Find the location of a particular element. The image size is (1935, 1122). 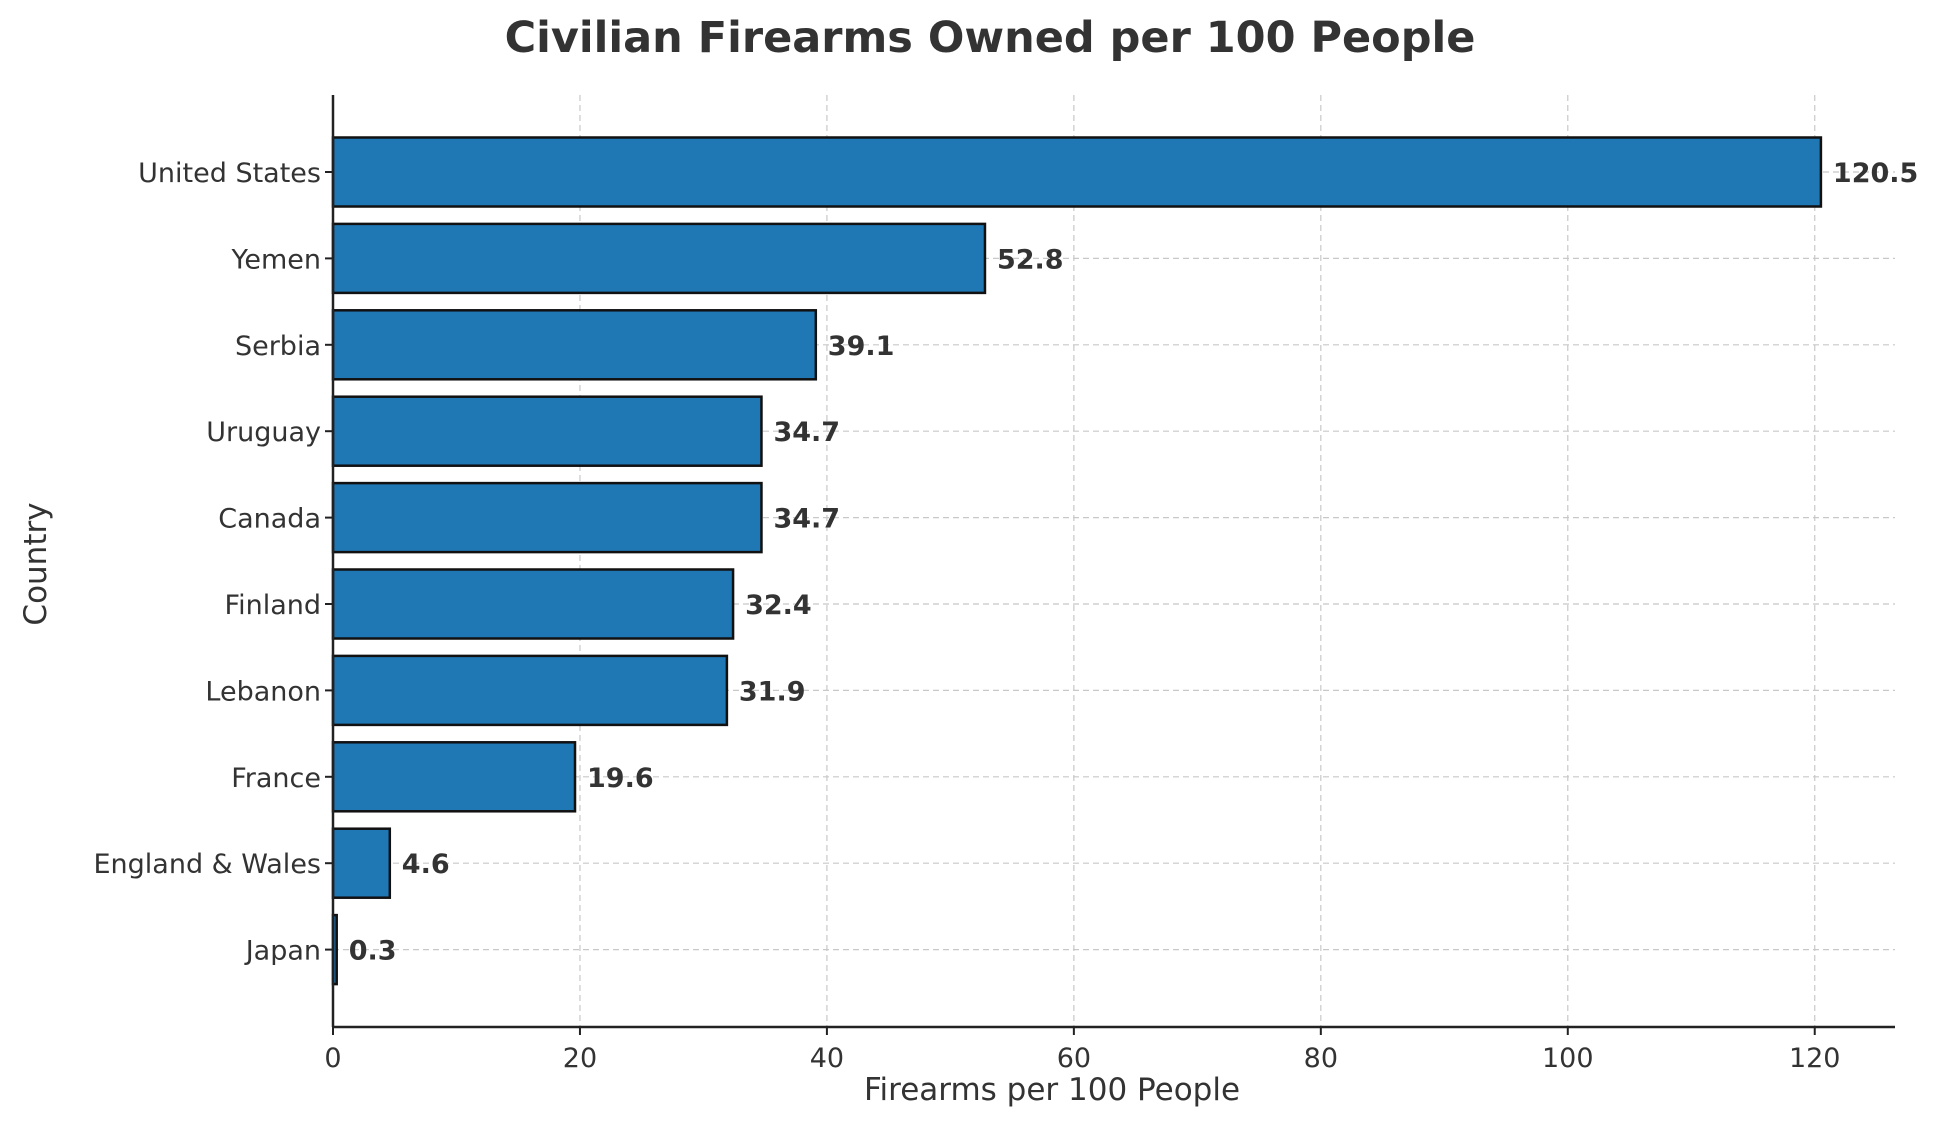

y-tick-label: France is located at coordinates (276, 778).